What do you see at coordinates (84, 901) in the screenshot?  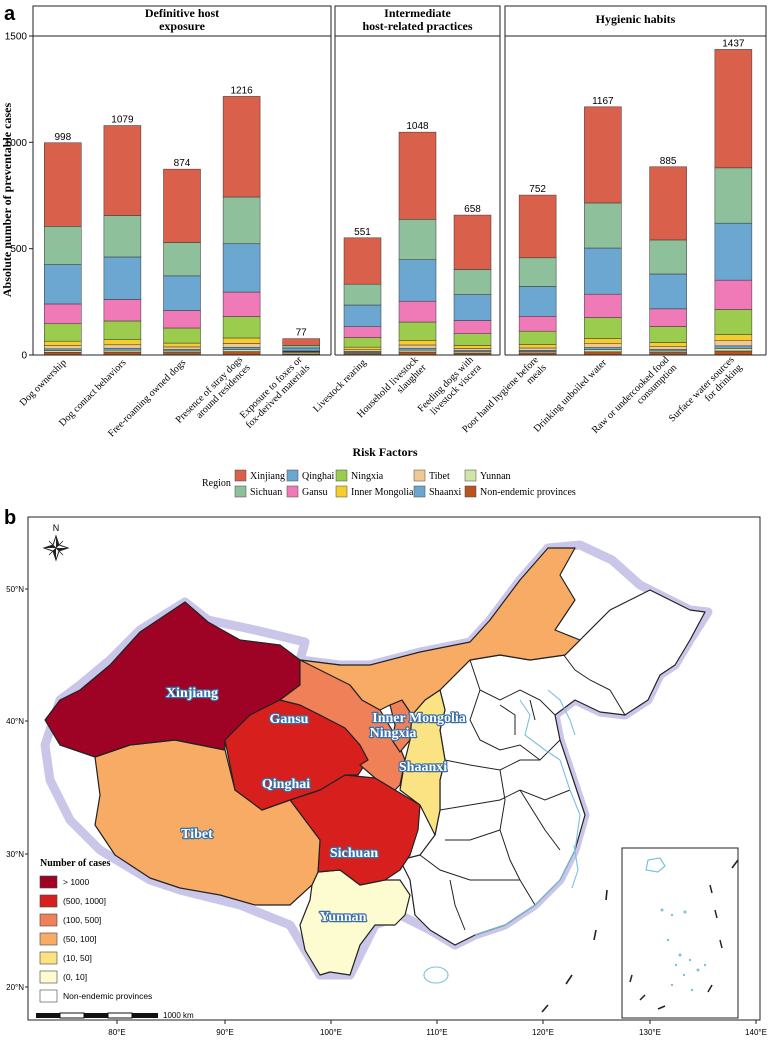 I see `map-legend-label: (500, 1000]` at bounding box center [84, 901].